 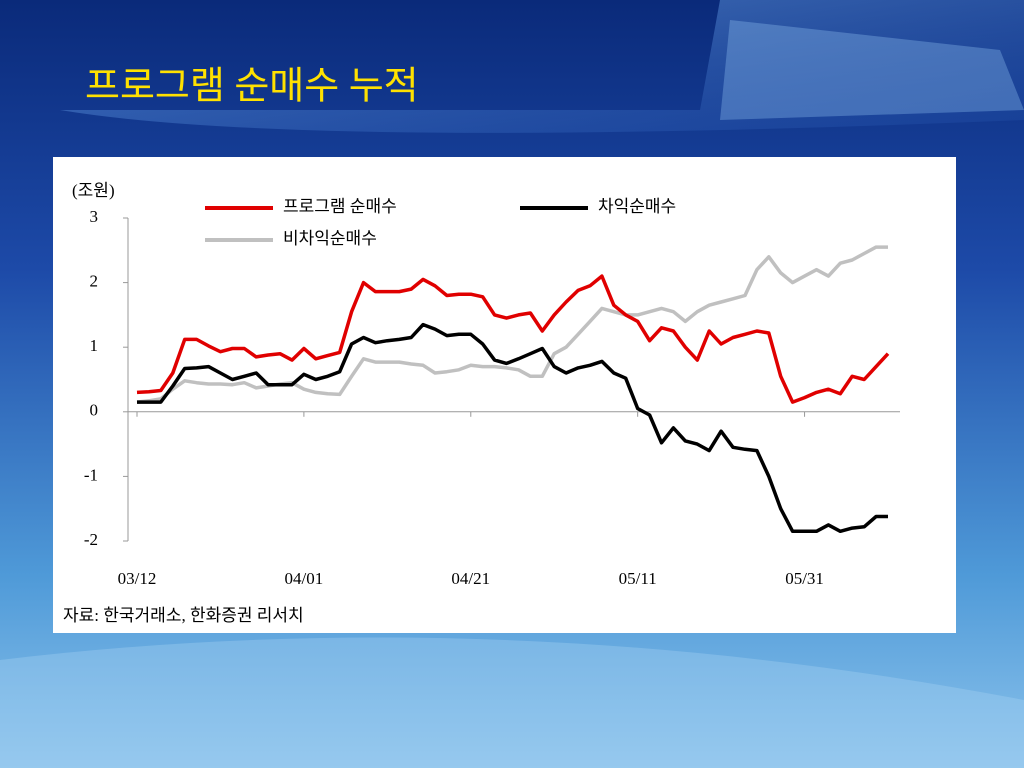 What do you see at coordinates (513, 339) in the screenshot?
I see `series-line` at bounding box center [513, 339].